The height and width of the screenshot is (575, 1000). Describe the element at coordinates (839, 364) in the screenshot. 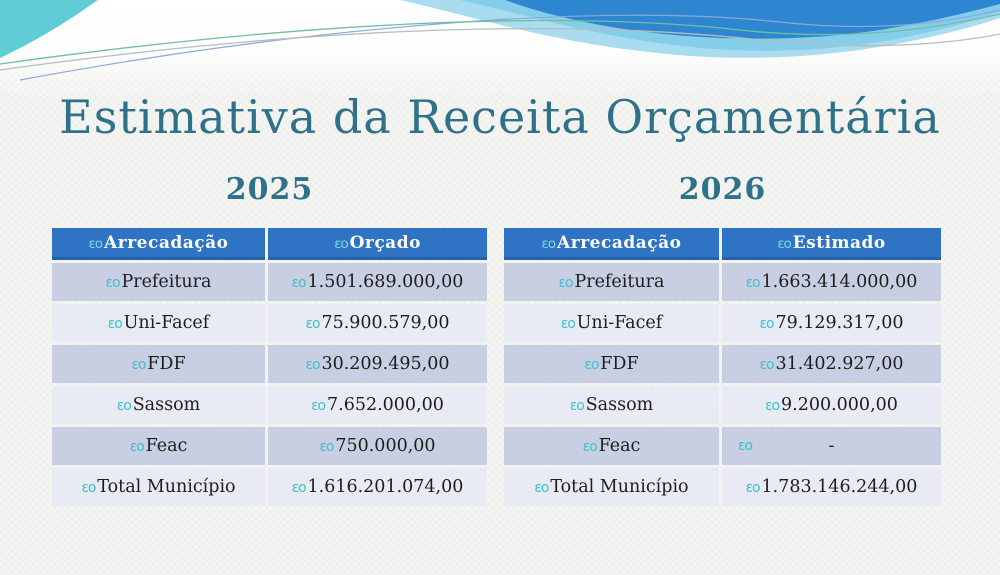

I see `amount-value: 31.402.927,00` at that location.